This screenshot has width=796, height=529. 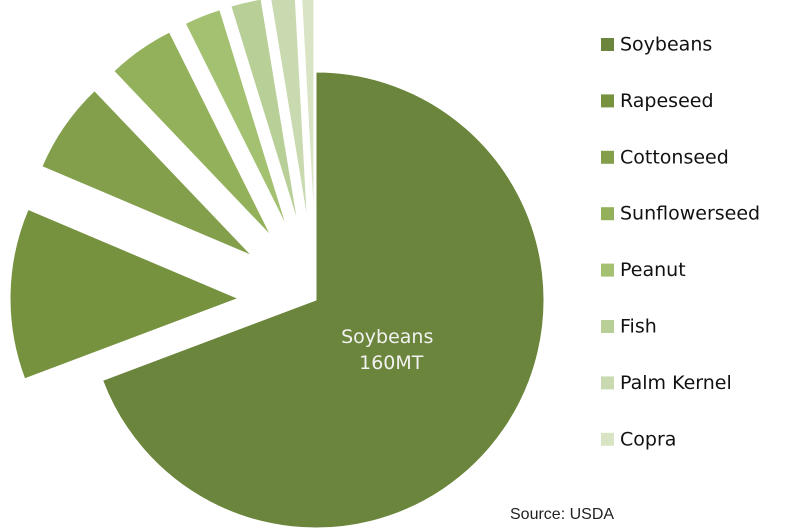 What do you see at coordinates (674, 157) in the screenshot?
I see `legend-label: Cottonseed` at bounding box center [674, 157].